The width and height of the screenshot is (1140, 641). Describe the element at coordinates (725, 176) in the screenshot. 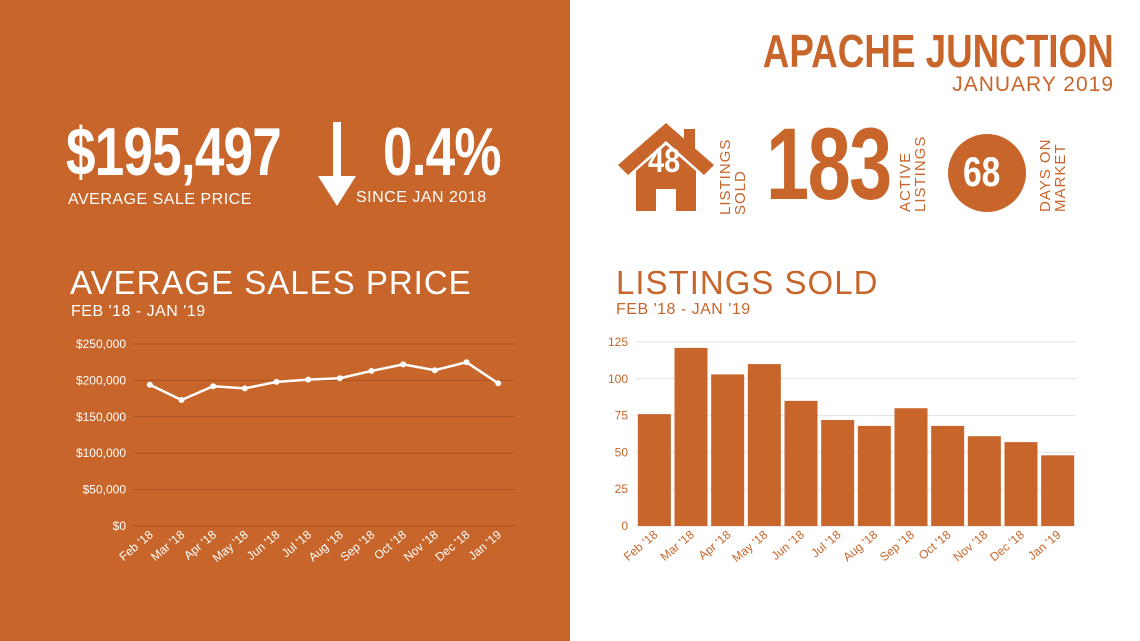

I see `listings-sold-label-line1: LISTINGS` at that location.